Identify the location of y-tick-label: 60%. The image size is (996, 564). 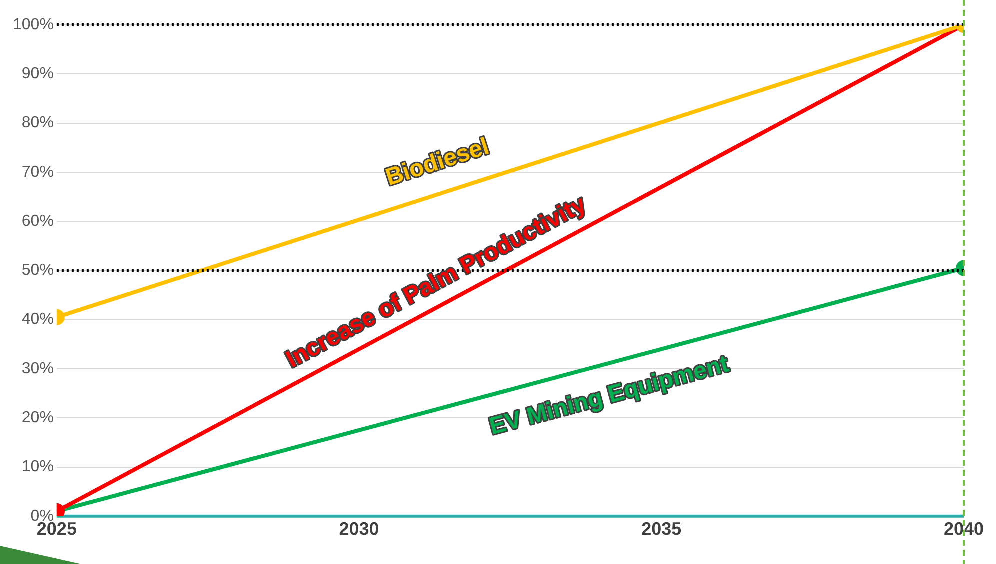
(38, 221).